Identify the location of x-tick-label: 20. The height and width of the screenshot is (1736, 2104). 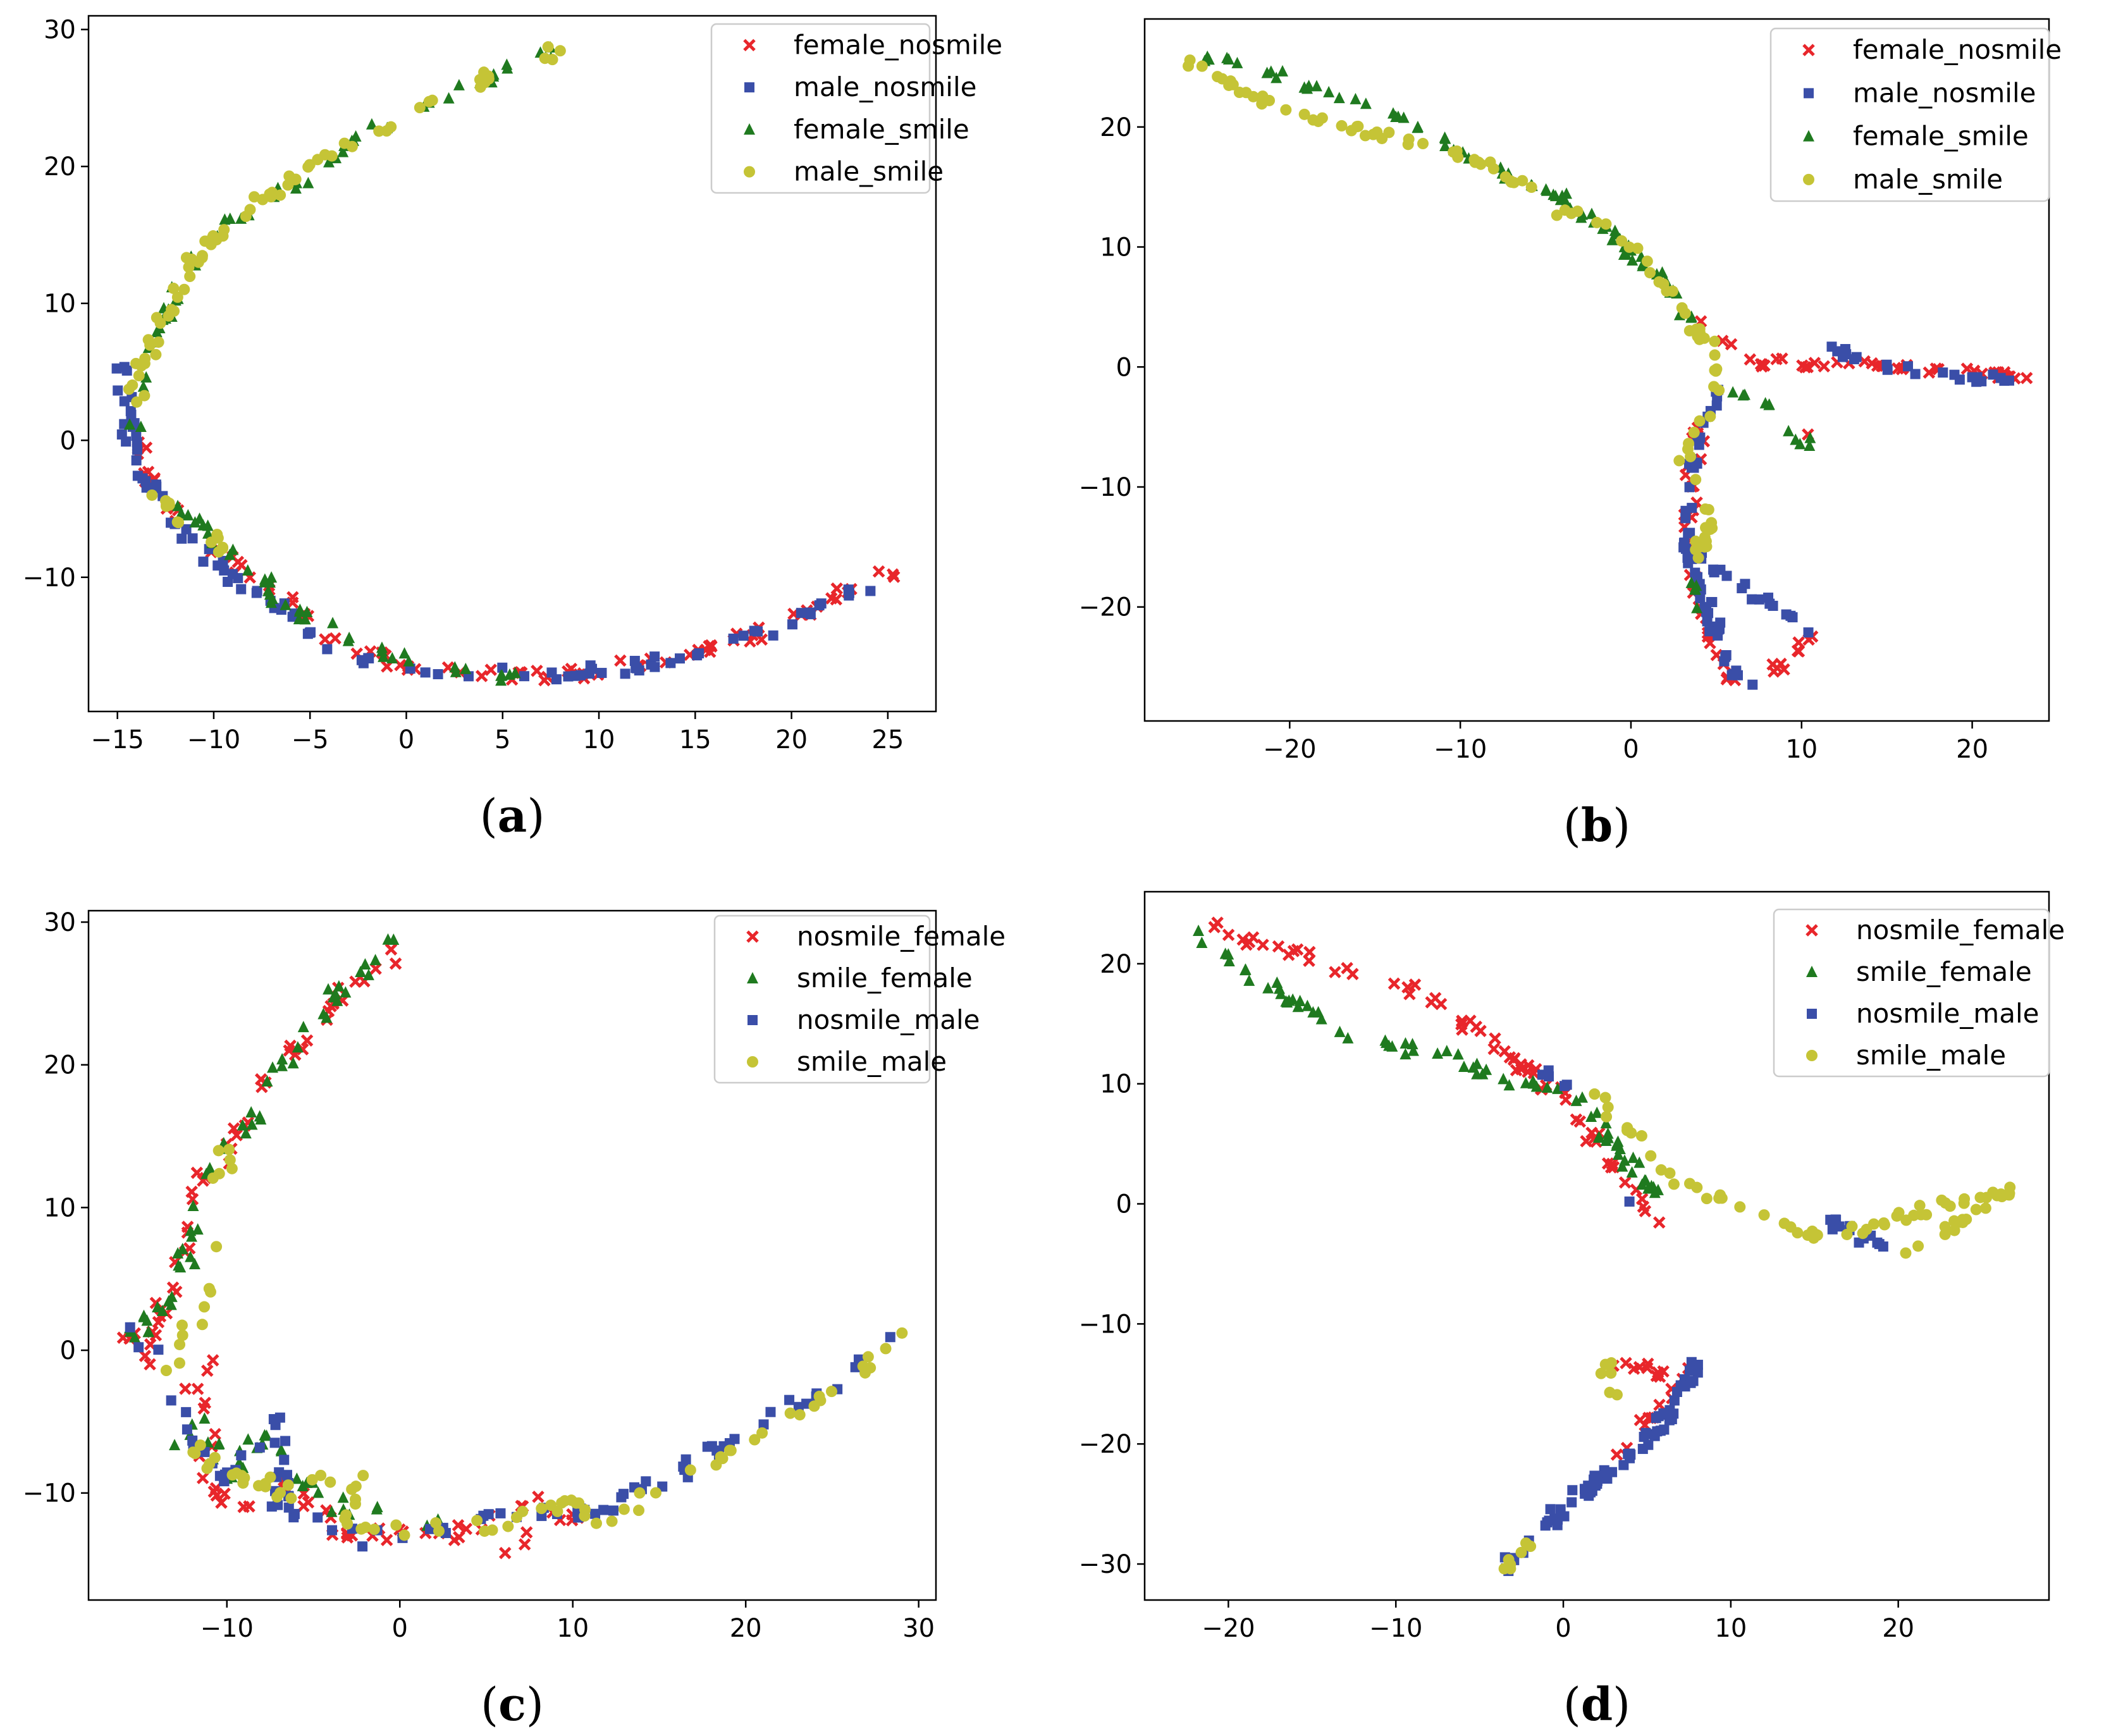
(1972, 749).